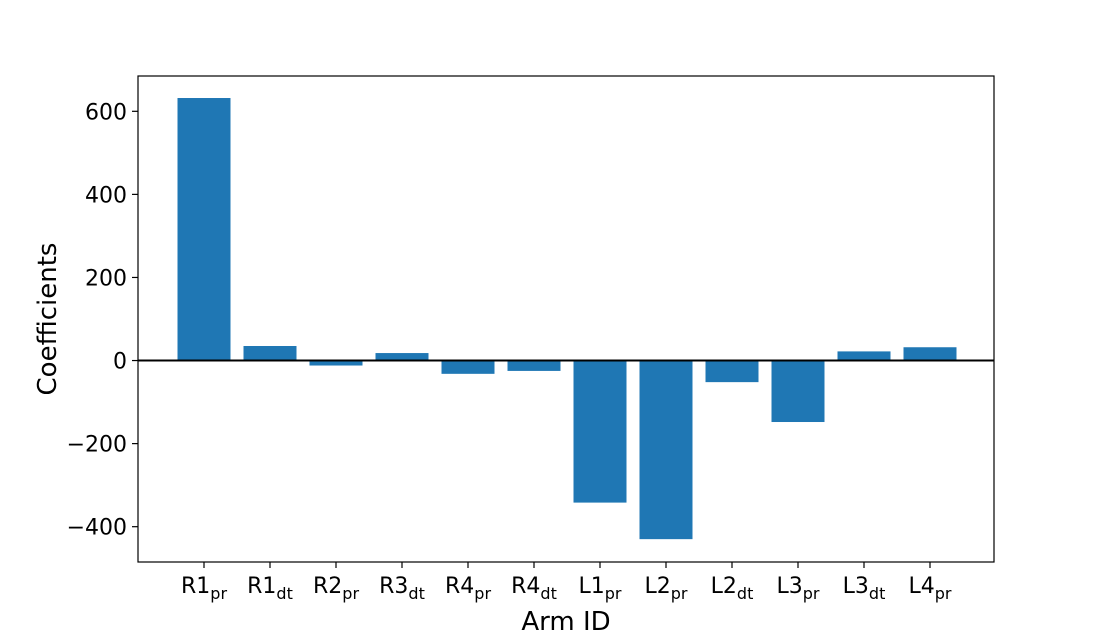 This screenshot has width=1104, height=632. Describe the element at coordinates (102, 320) in the screenshot. I see `y-axis-ticks: 600 400 200 0 −200 −400` at that location.